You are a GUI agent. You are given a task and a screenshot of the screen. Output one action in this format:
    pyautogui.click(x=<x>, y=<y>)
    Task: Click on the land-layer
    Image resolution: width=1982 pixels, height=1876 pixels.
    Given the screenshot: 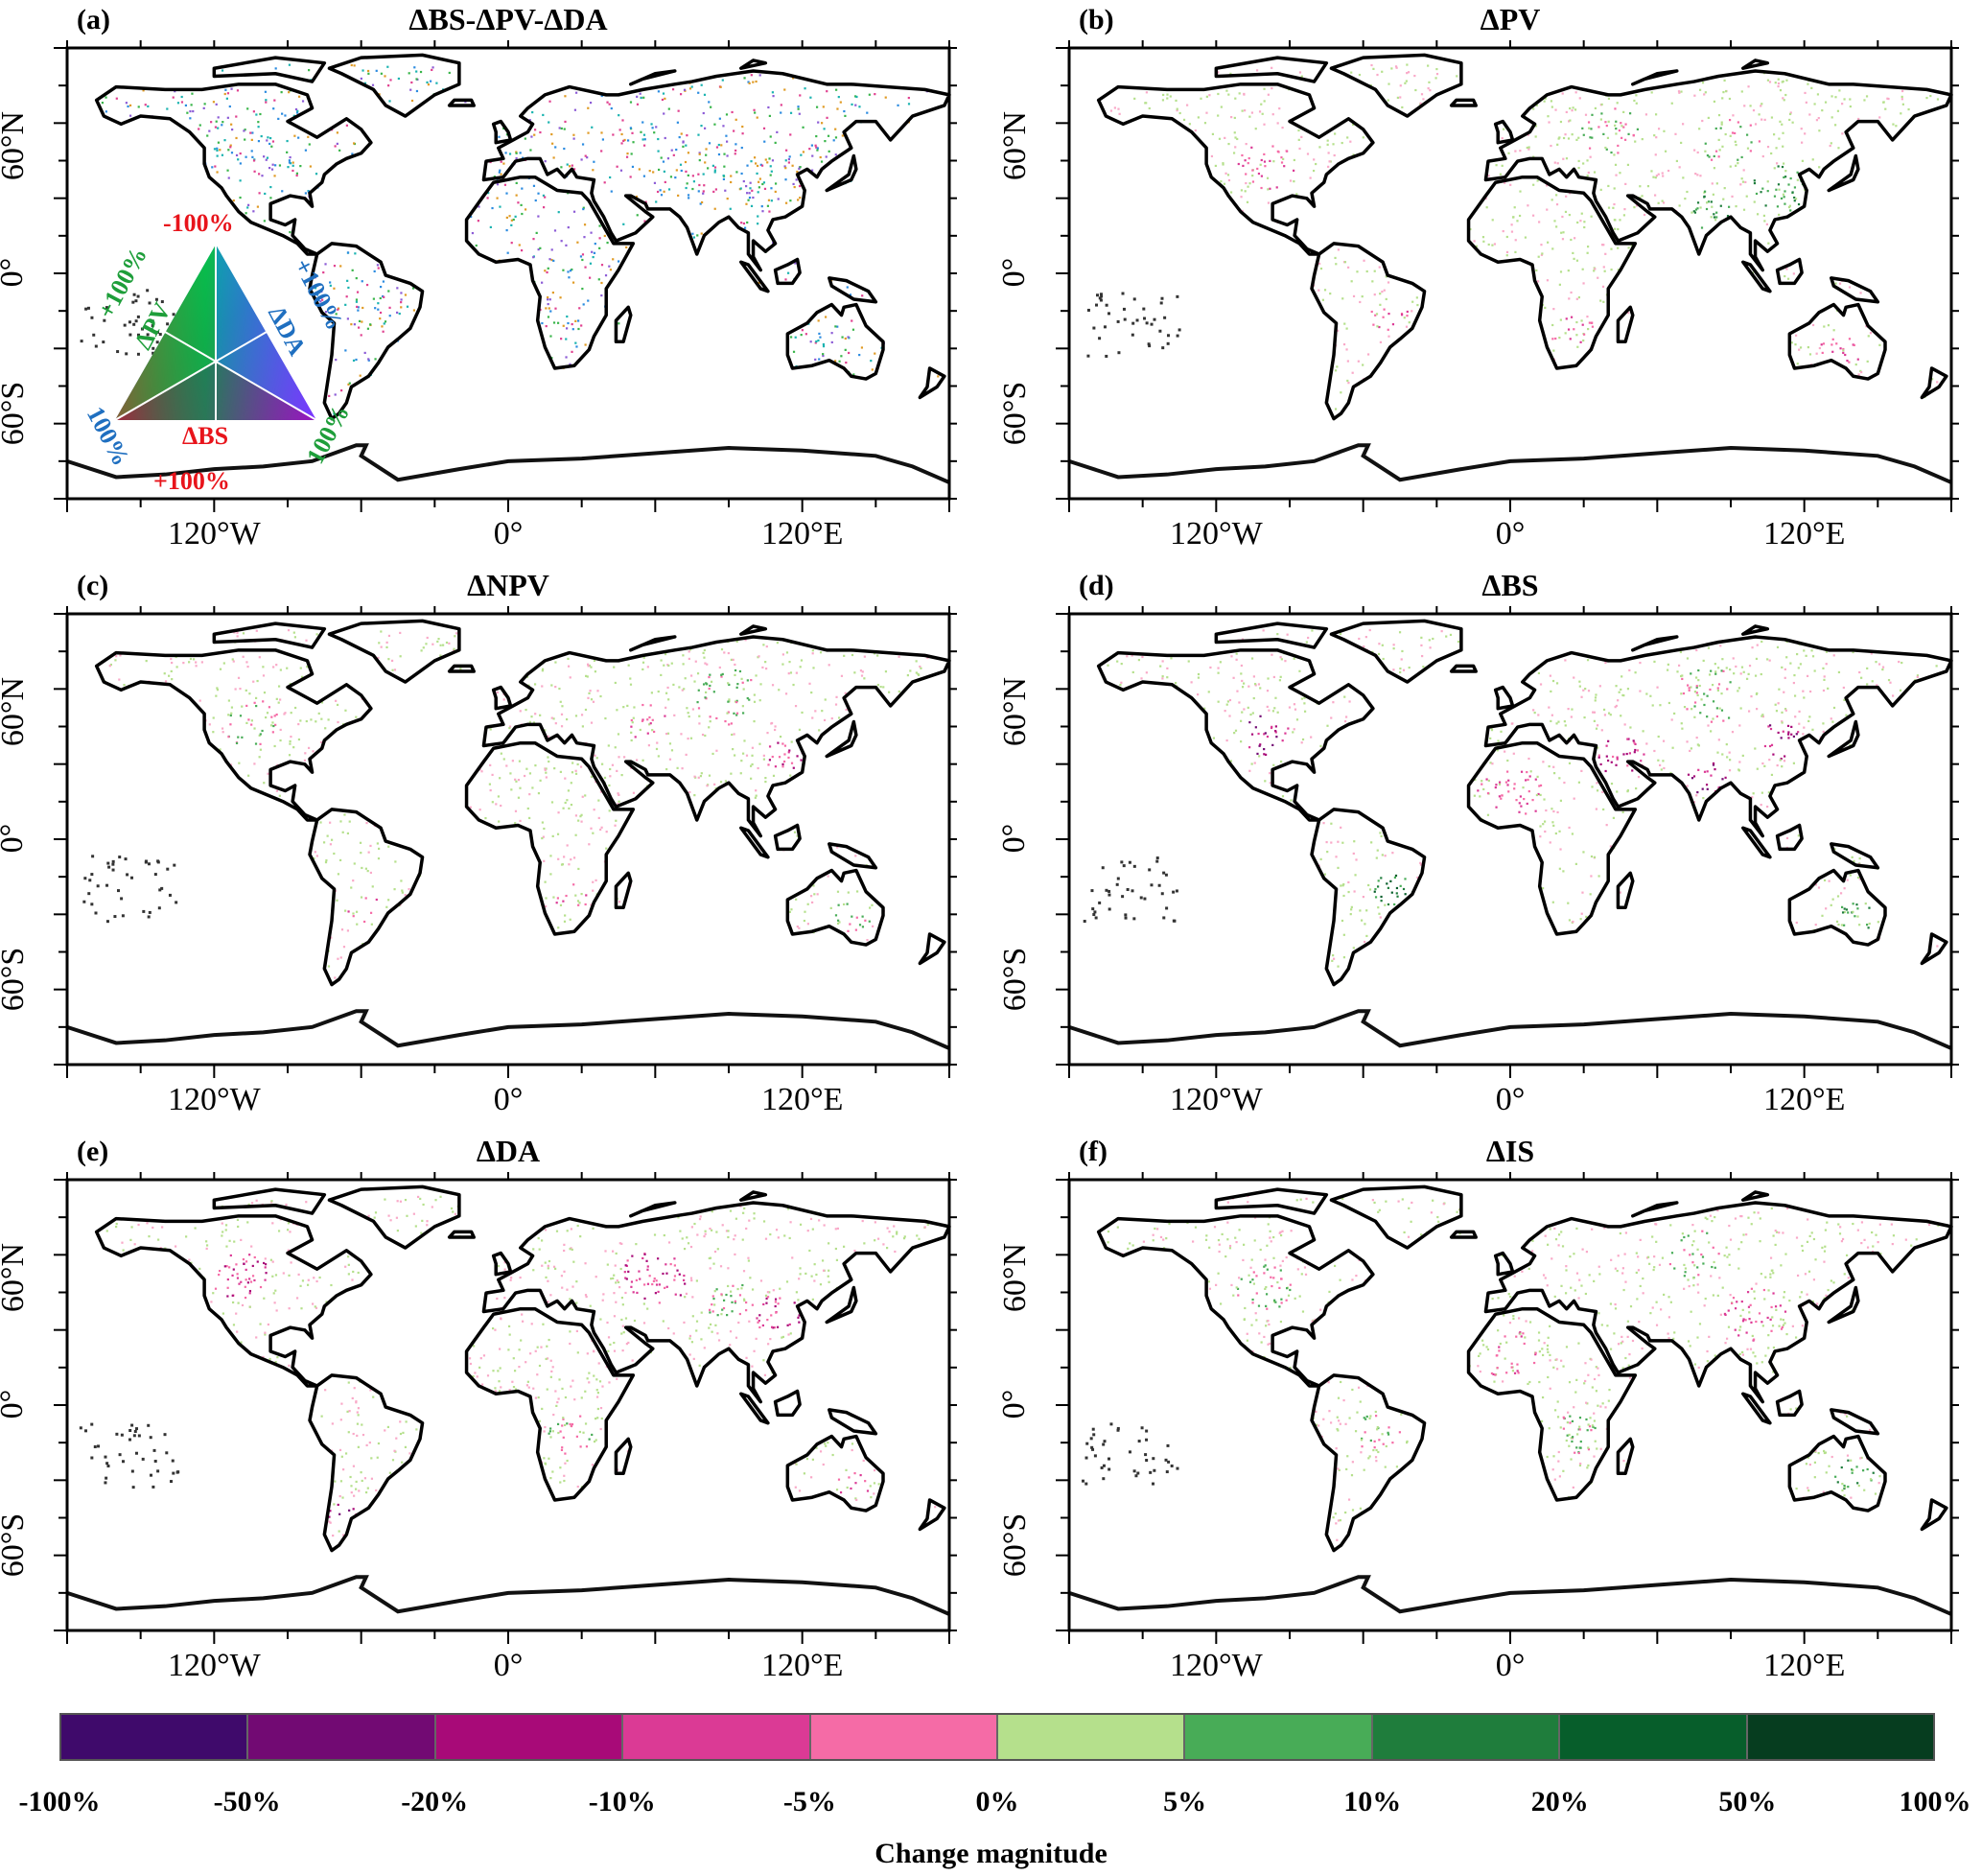 What is the action you would take?
    pyautogui.click(x=1510, y=285)
    